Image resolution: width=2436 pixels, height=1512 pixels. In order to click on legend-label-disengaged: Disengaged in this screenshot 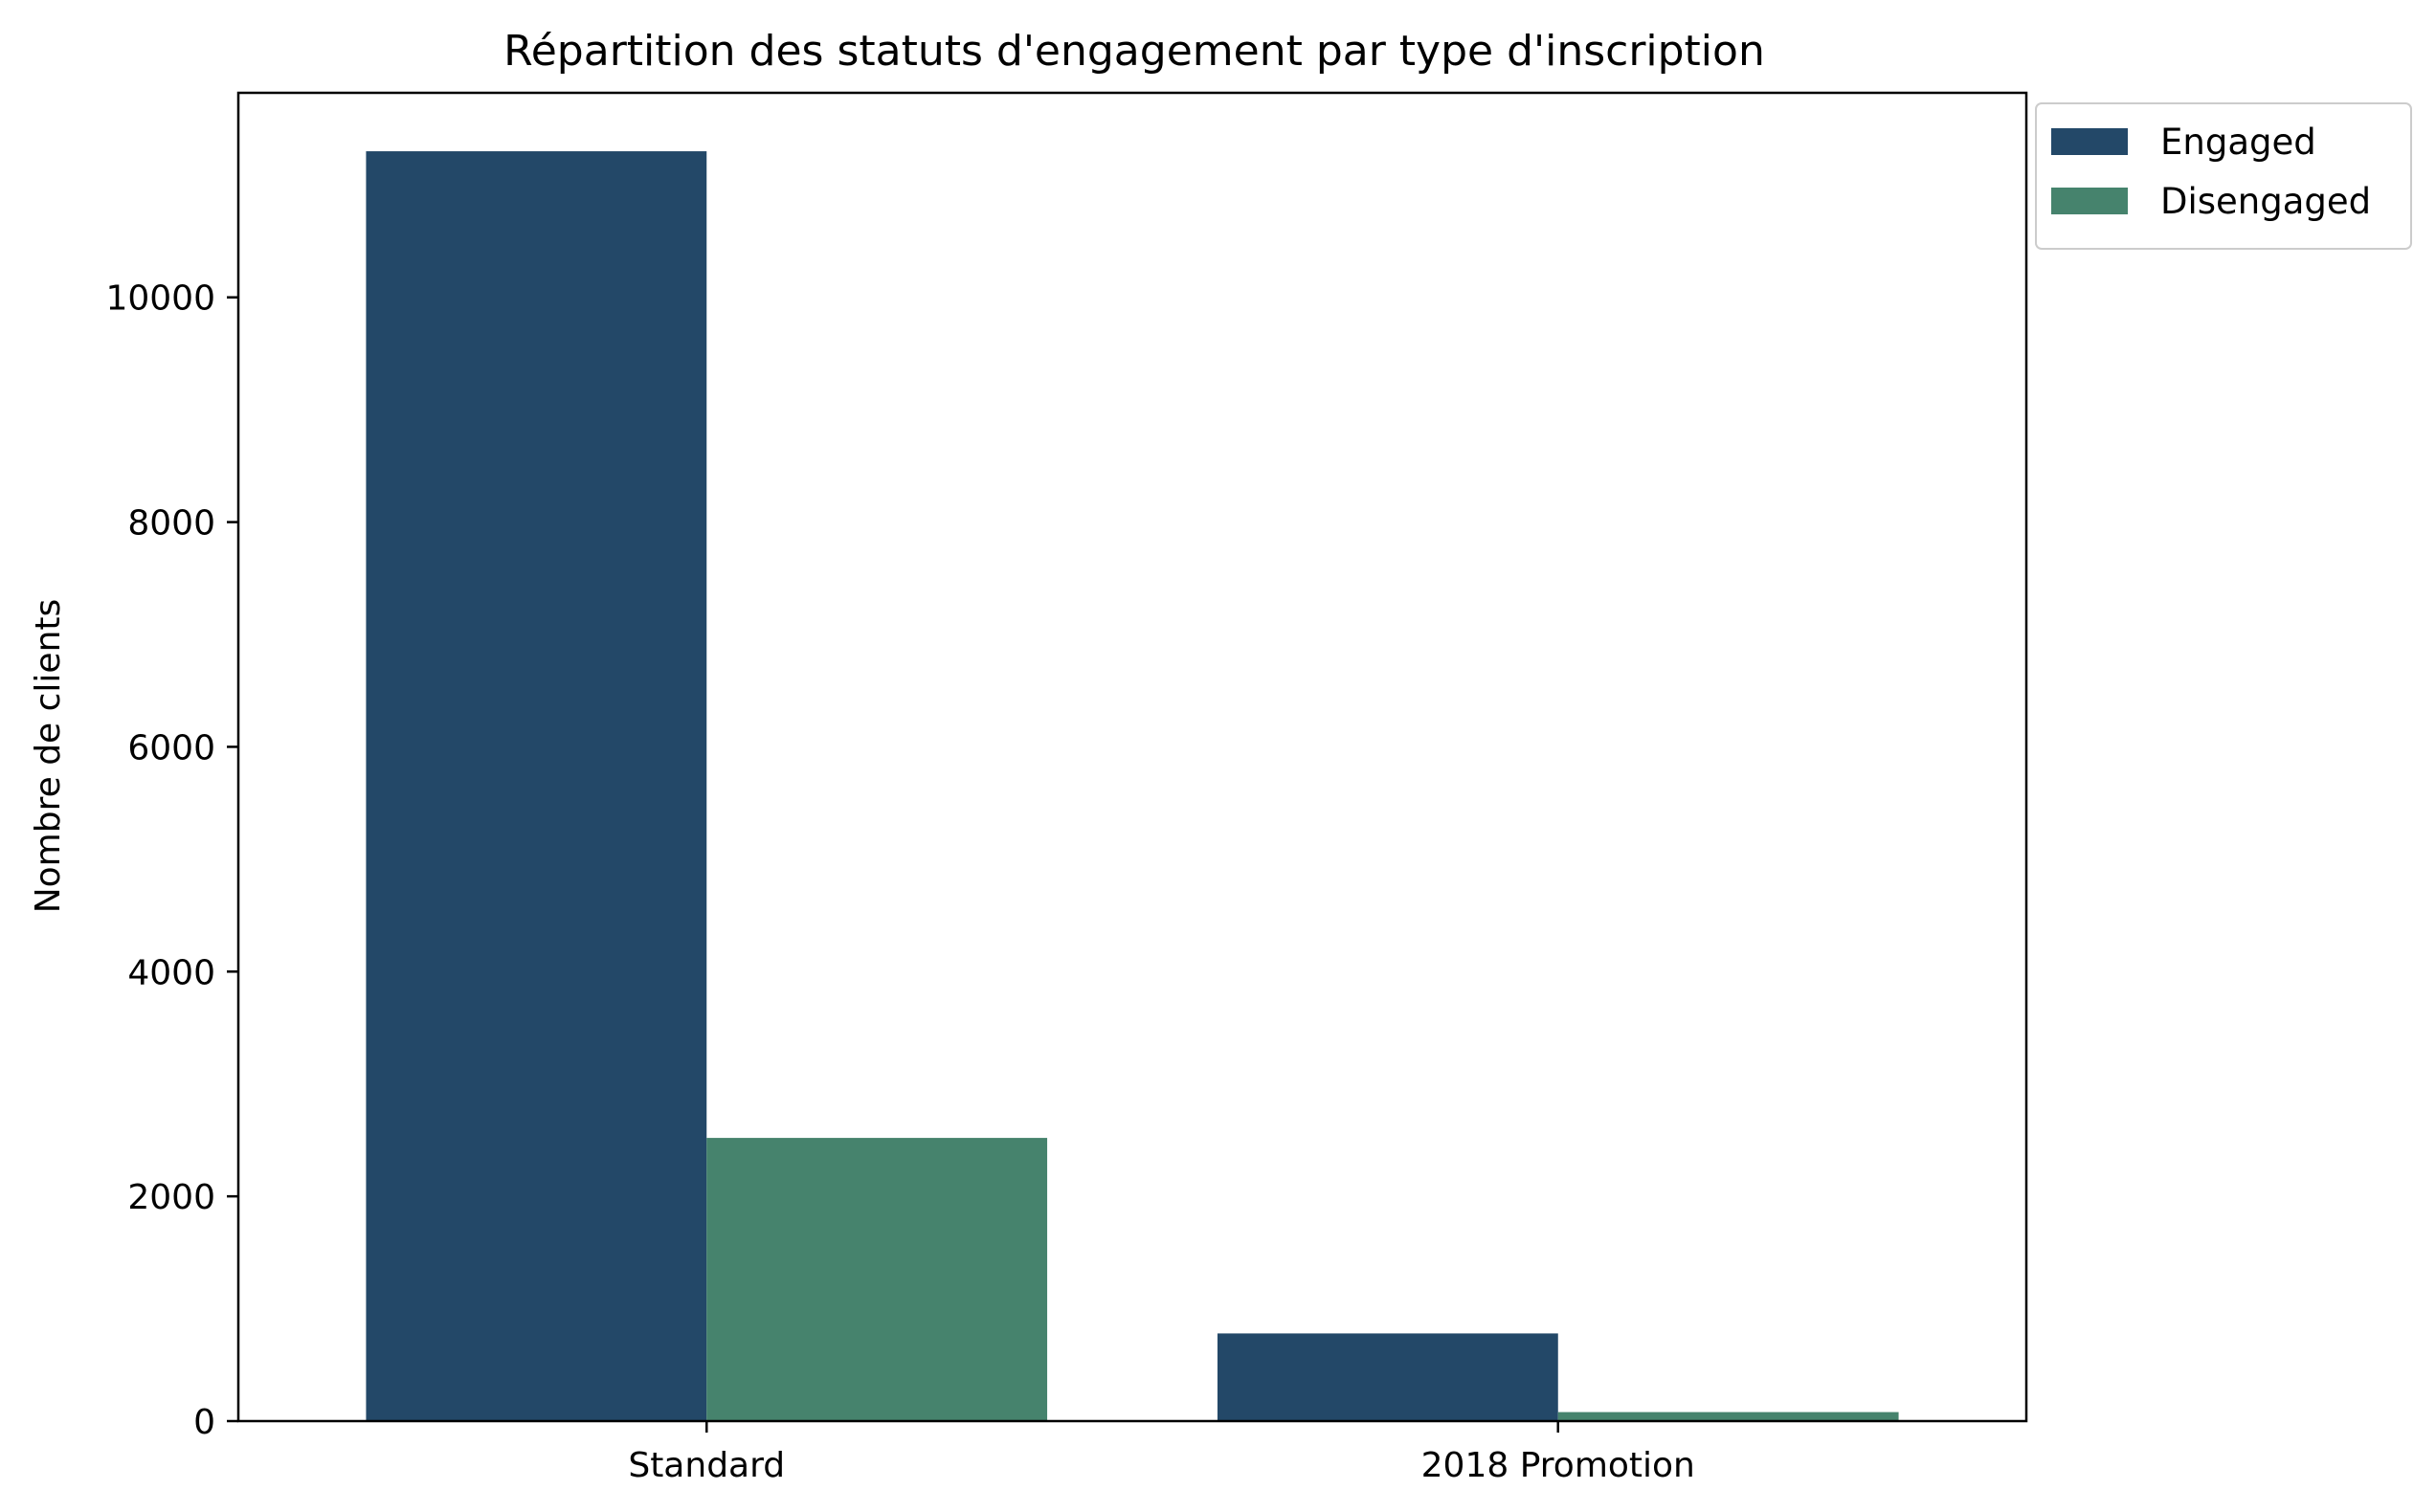, I will do `click(2265, 201)`.